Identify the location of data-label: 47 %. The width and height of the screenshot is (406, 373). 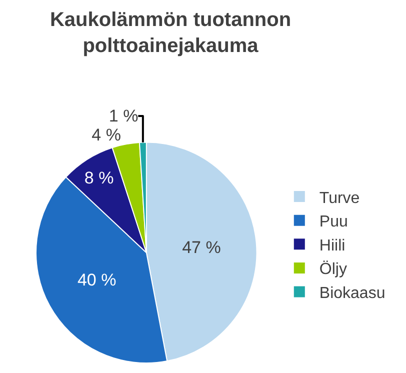
(201, 247).